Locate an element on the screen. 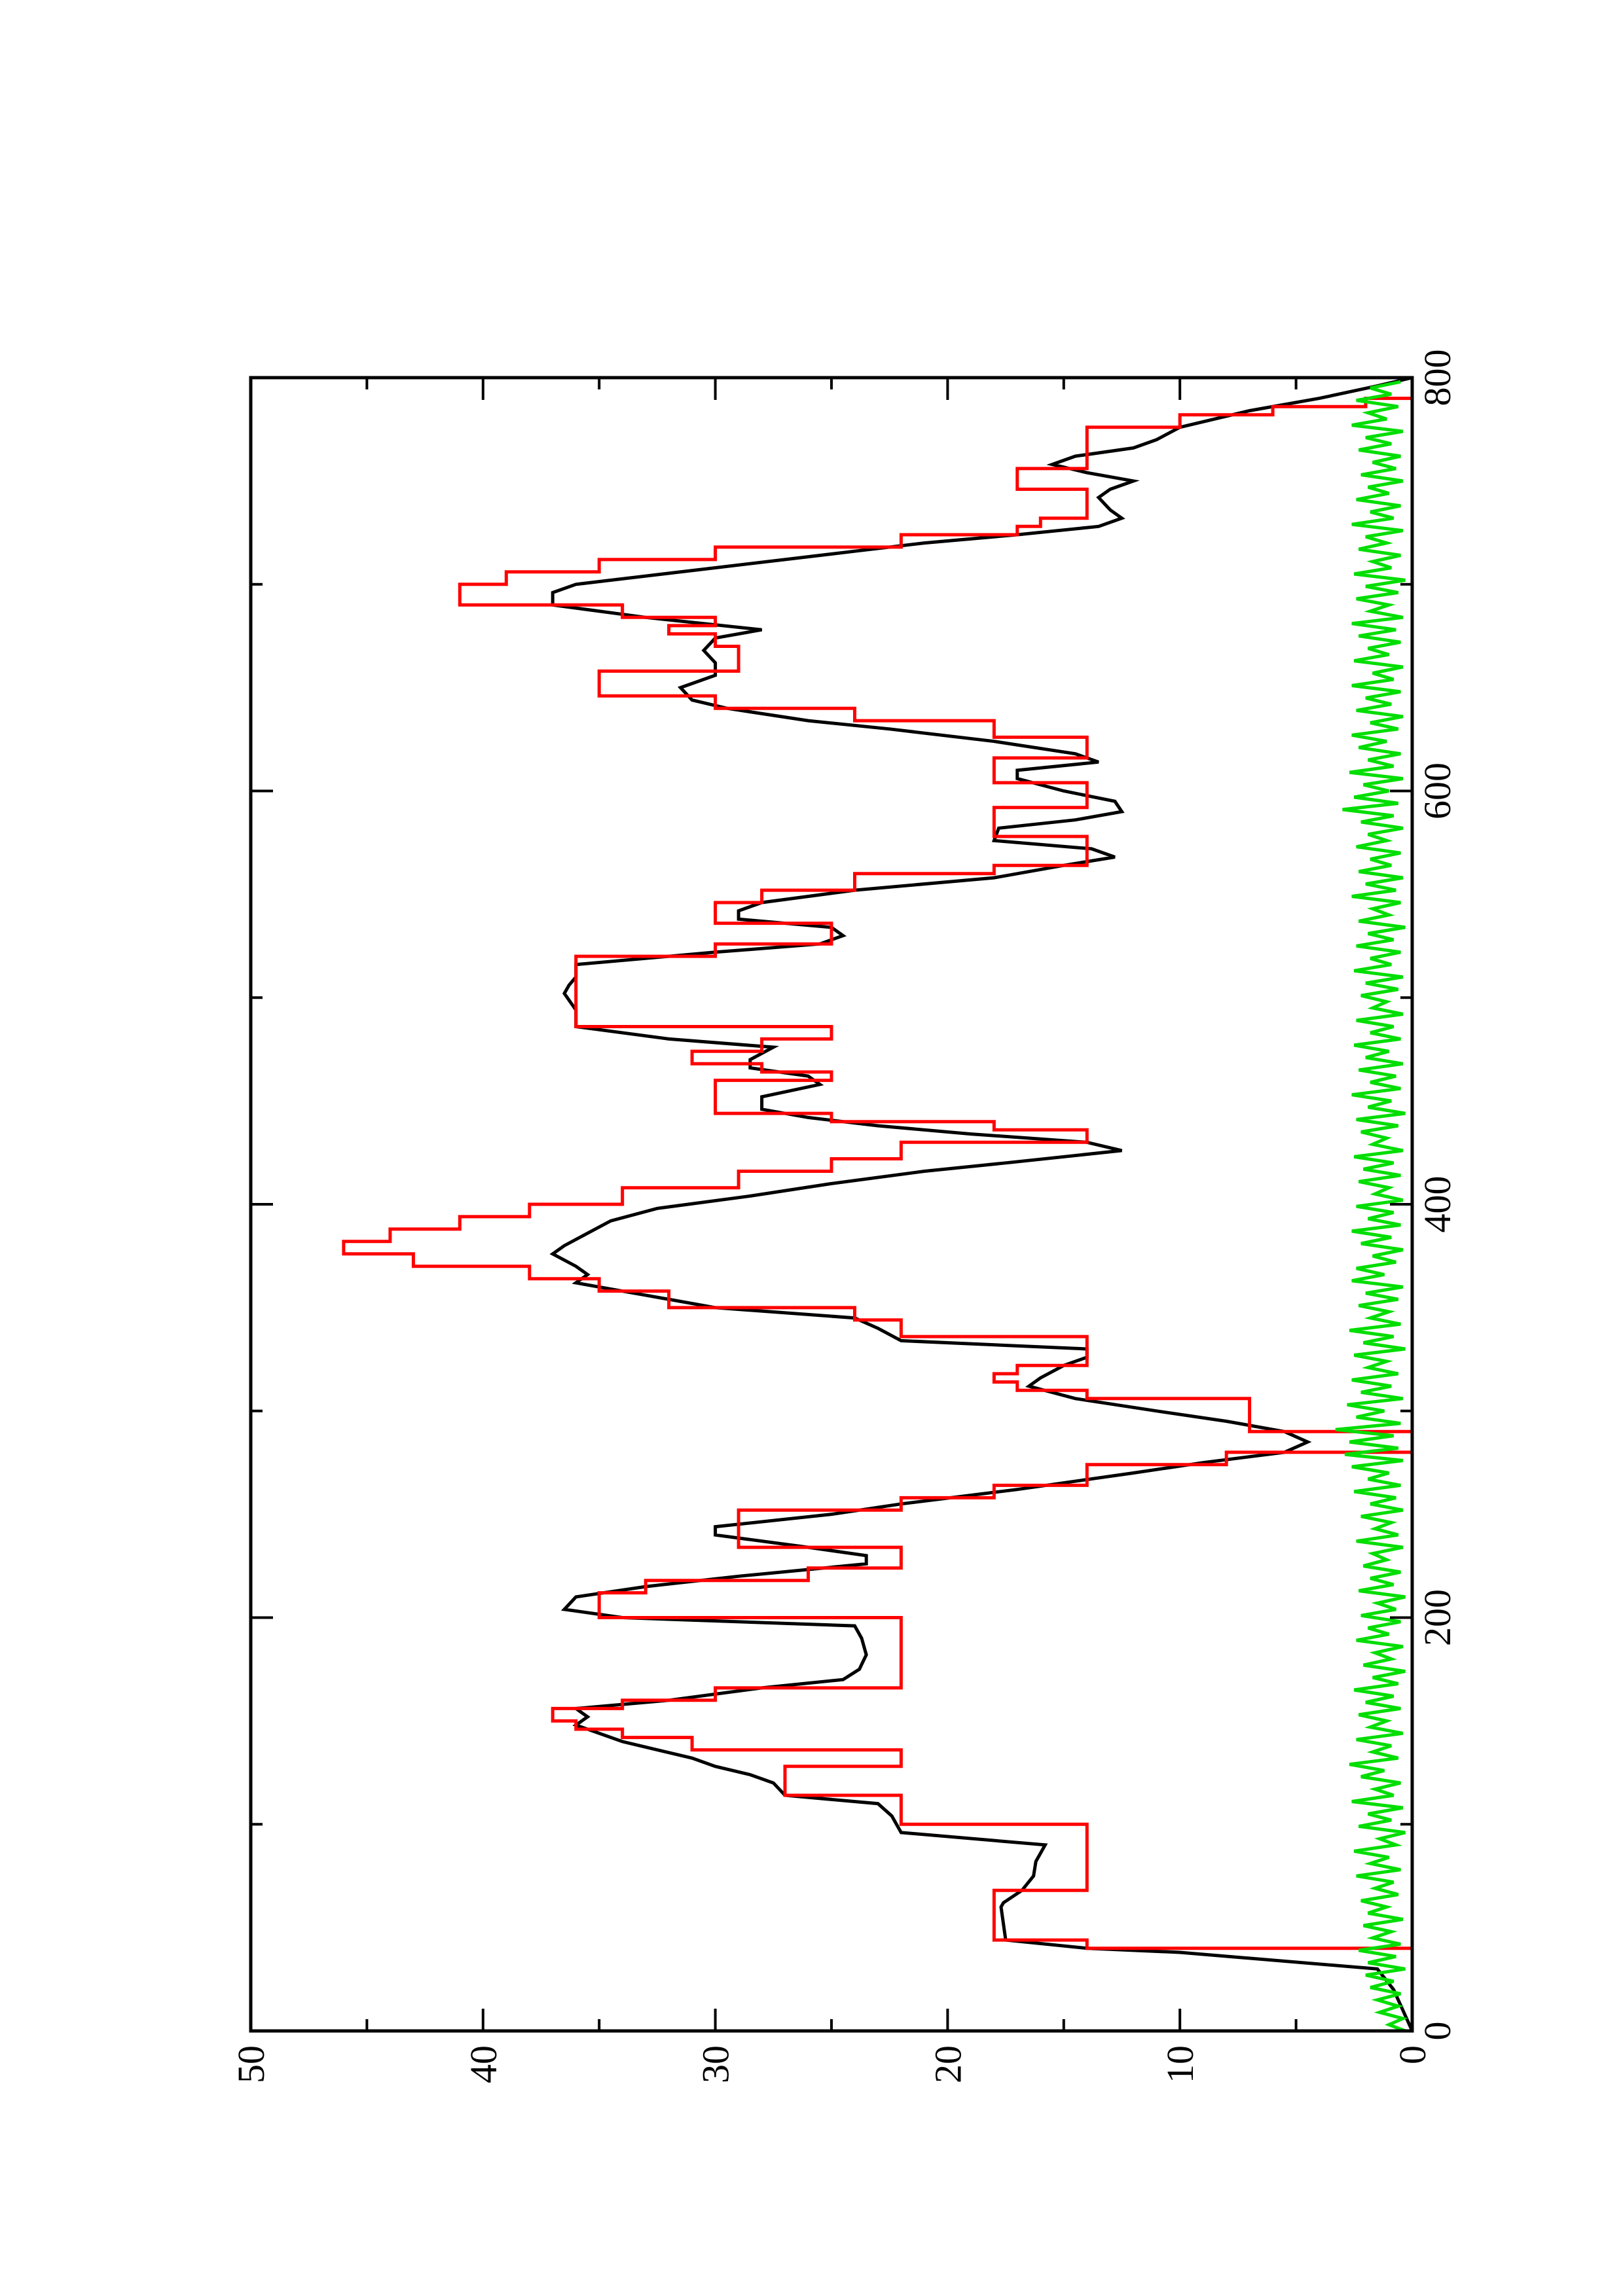 This screenshot has height=2296, width=1623. y-tick-label: 40 is located at coordinates (483, 2064).